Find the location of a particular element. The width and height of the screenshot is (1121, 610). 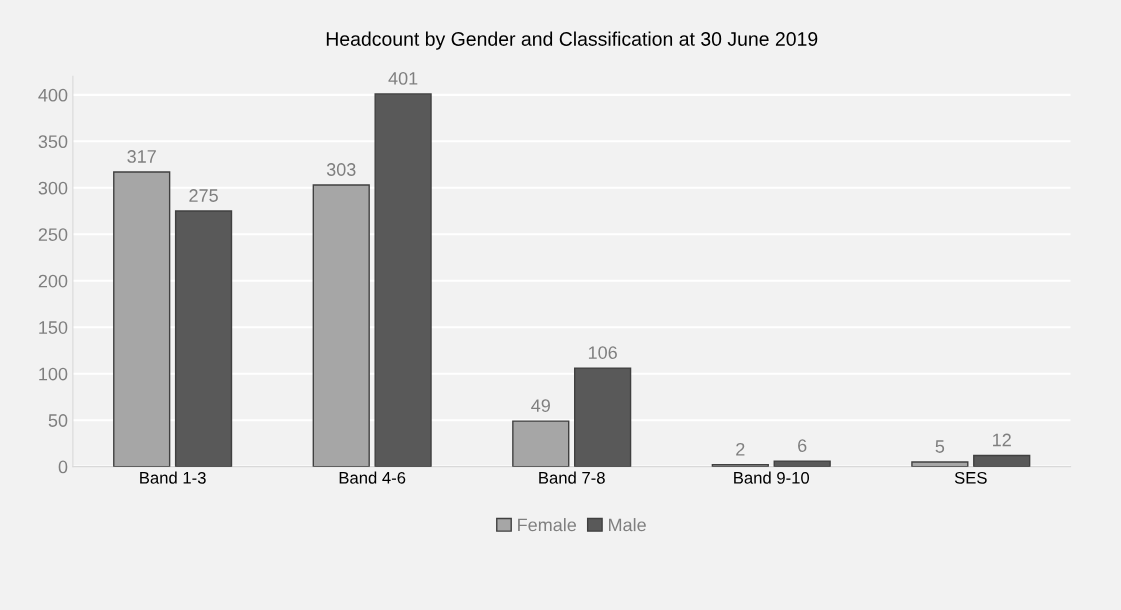

y-tick-label: 0 is located at coordinates (63, 467).